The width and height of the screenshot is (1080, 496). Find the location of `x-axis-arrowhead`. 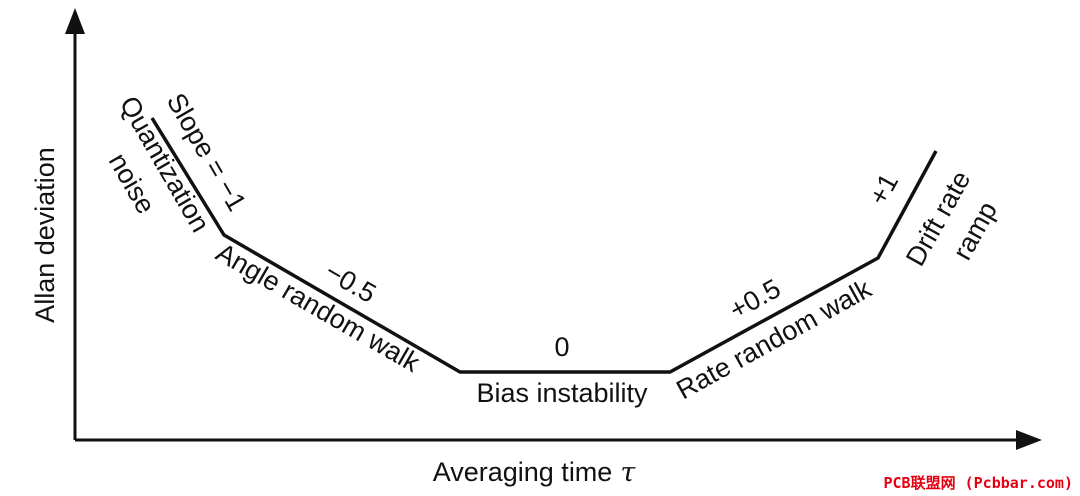

x-axis-arrowhead is located at coordinates (1029, 440).